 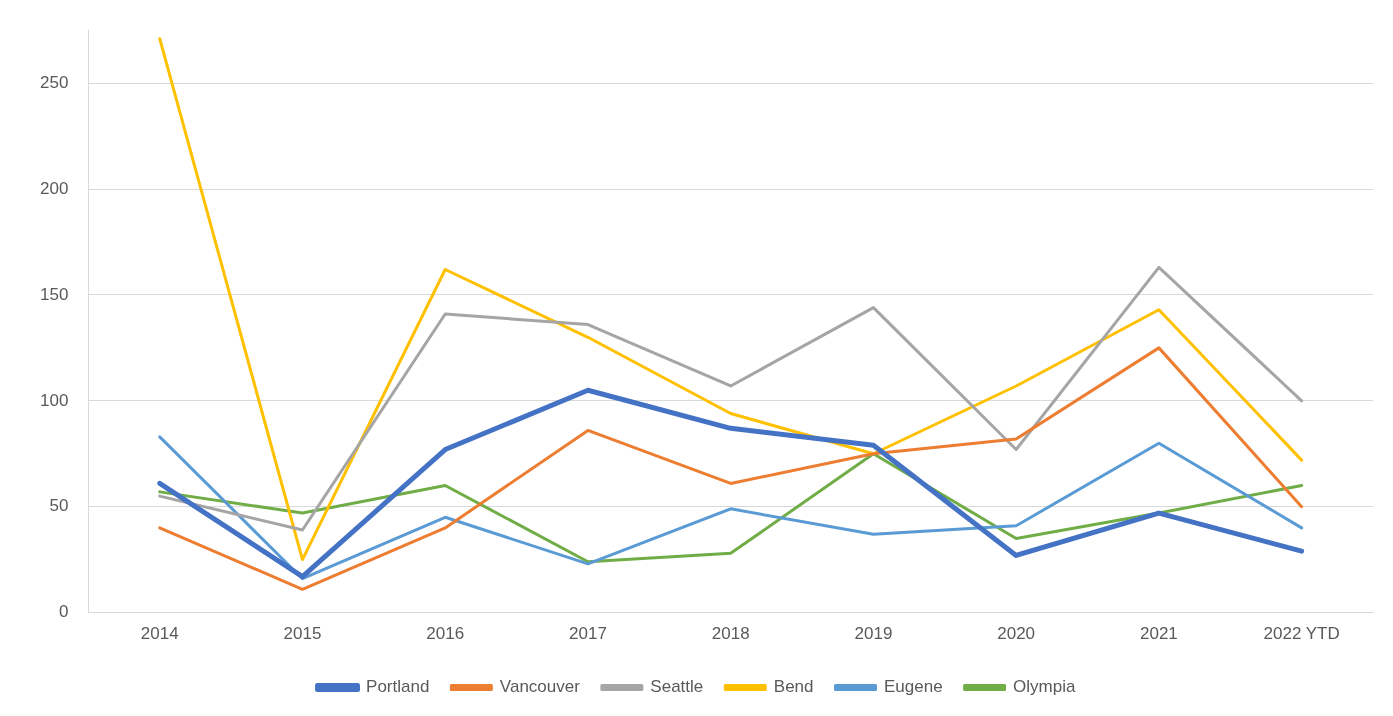 What do you see at coordinates (540, 687) in the screenshot?
I see `legend-label: Vancouver` at bounding box center [540, 687].